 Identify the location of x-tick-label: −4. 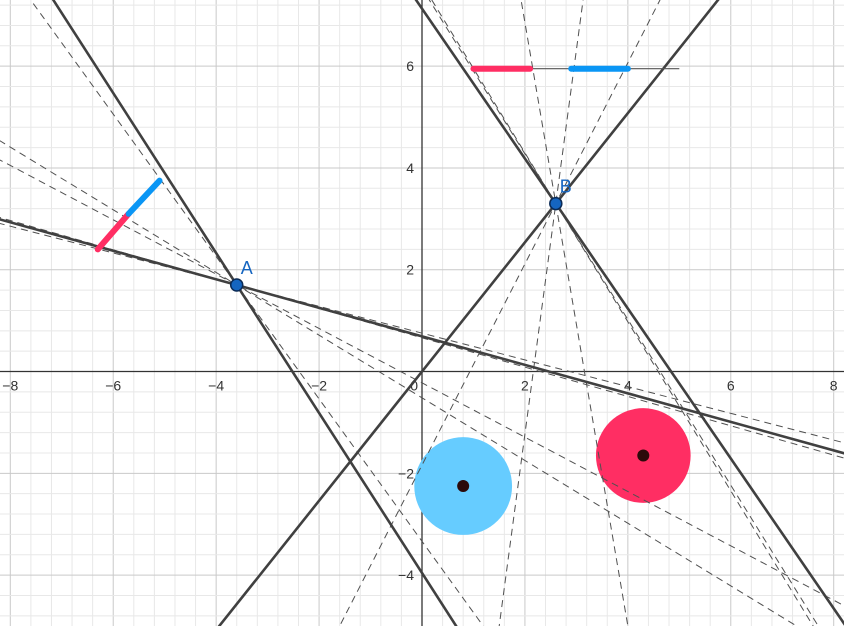
(216, 386).